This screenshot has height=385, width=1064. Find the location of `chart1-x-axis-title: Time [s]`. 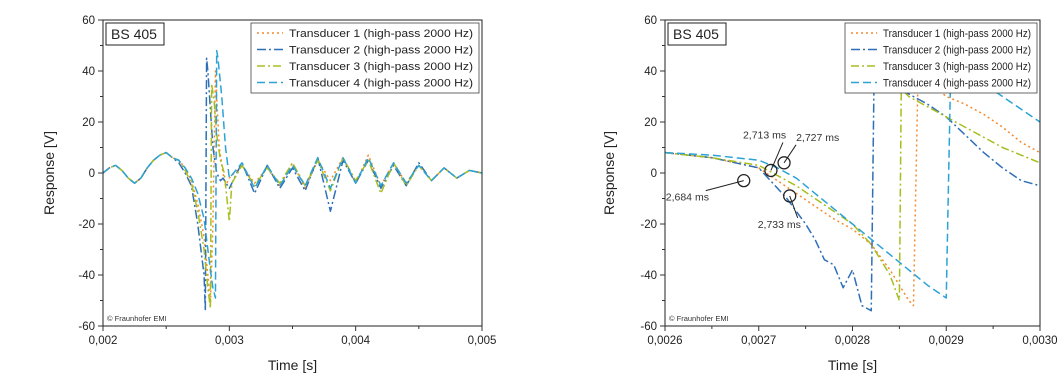

chart1-x-axis-title: Time [s] is located at coordinates (292, 365).